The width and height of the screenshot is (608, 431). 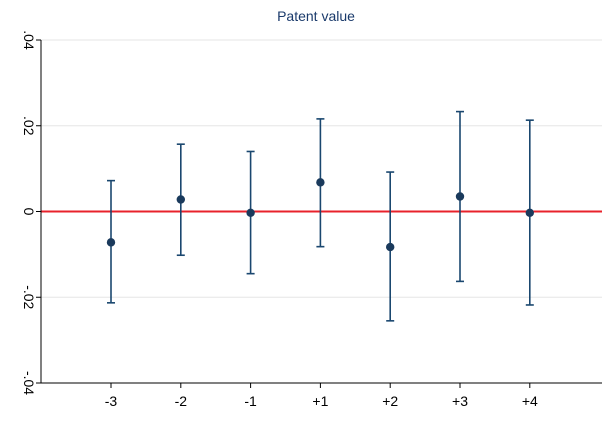 I want to click on y-tick-label: 0, so click(x=29, y=212).